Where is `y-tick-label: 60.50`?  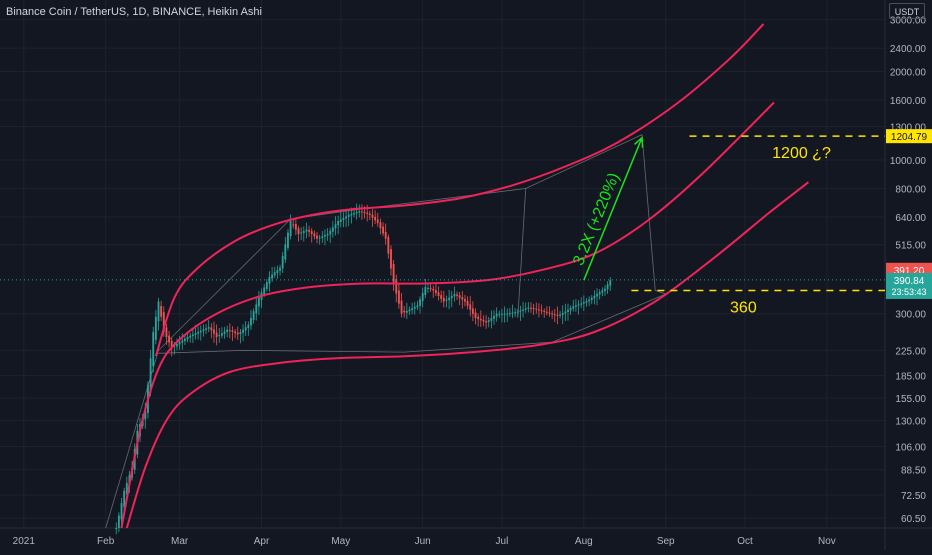 y-tick-label: 60.50 is located at coordinates (913, 519).